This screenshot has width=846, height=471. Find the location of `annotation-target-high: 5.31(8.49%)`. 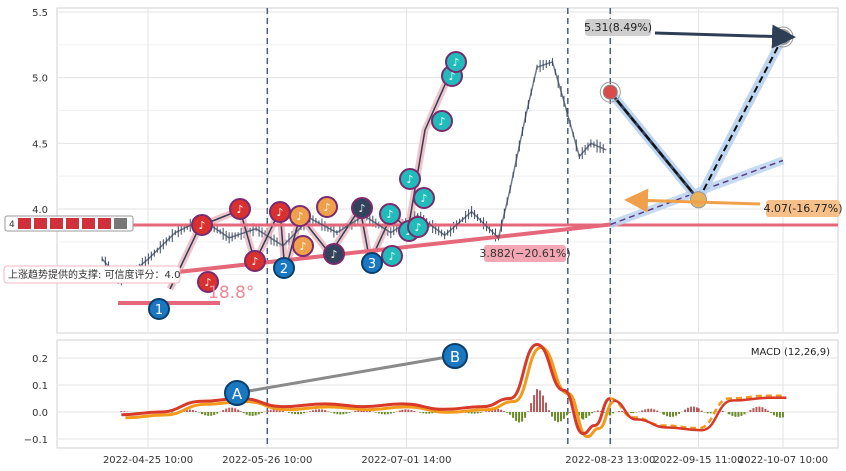

annotation-target-high: 5.31(8.49%) is located at coordinates (618, 27).